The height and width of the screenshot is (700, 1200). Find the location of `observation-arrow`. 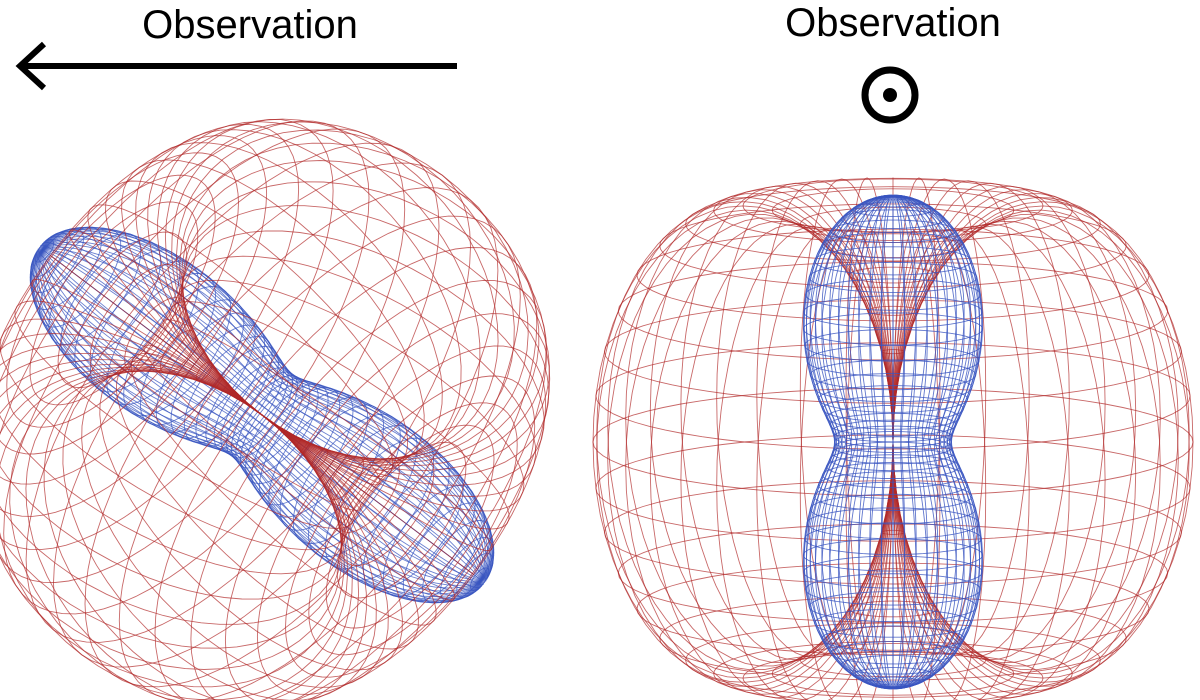

observation-arrow is located at coordinates (236, 66).